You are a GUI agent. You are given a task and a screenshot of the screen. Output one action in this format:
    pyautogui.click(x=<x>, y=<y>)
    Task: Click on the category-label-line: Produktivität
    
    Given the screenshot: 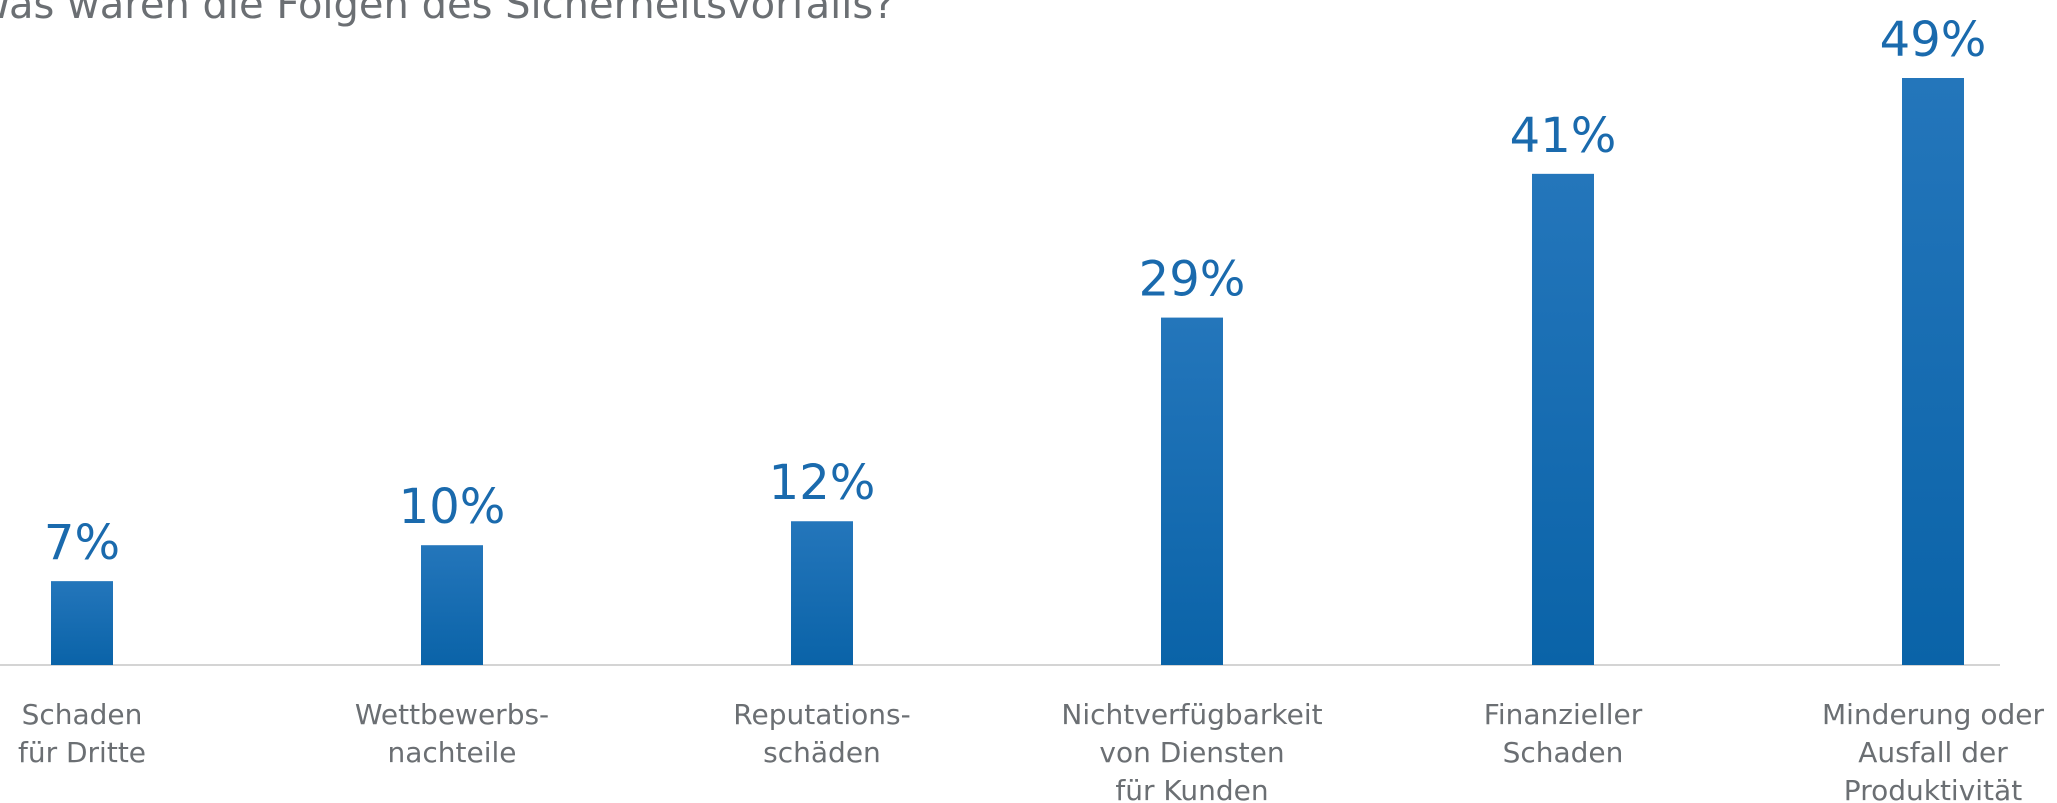 What is the action you would take?
    pyautogui.click(x=1933, y=788)
    